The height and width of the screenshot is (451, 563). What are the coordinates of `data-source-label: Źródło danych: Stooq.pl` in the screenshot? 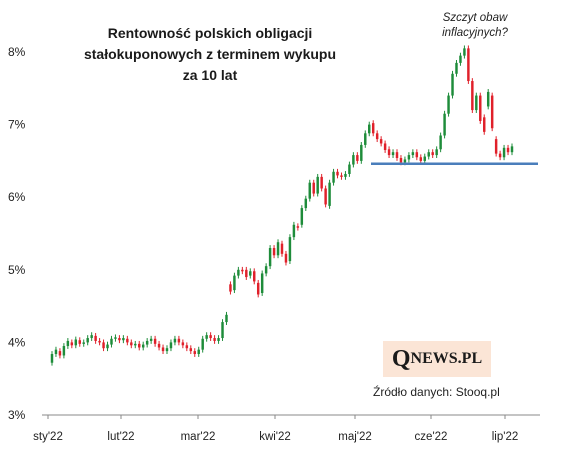 It's located at (436, 392).